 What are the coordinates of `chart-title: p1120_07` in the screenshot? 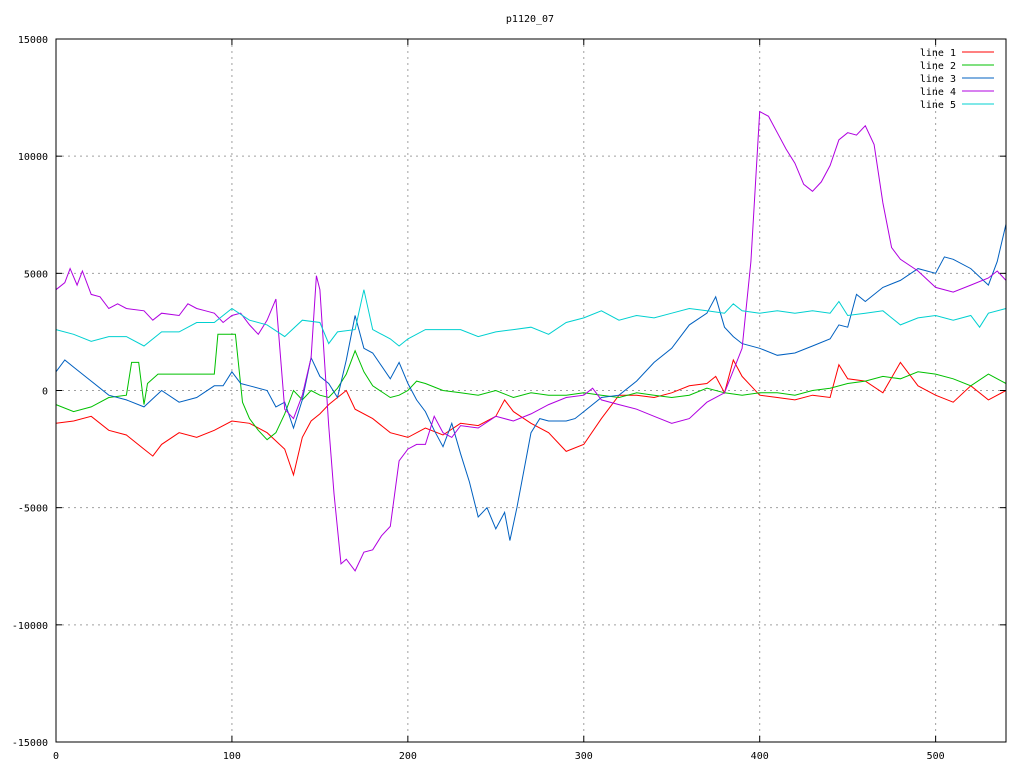 It's located at (530, 19).